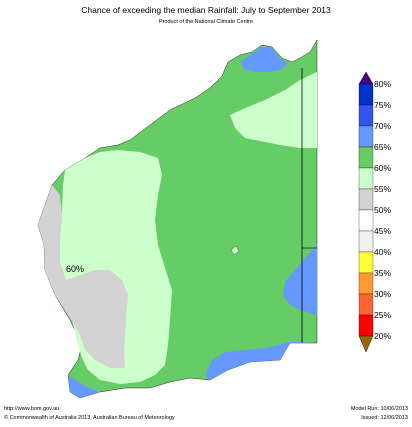 Image resolution: width=412 pixels, height=427 pixels. I want to click on legend-tick: 65%, so click(383, 147).